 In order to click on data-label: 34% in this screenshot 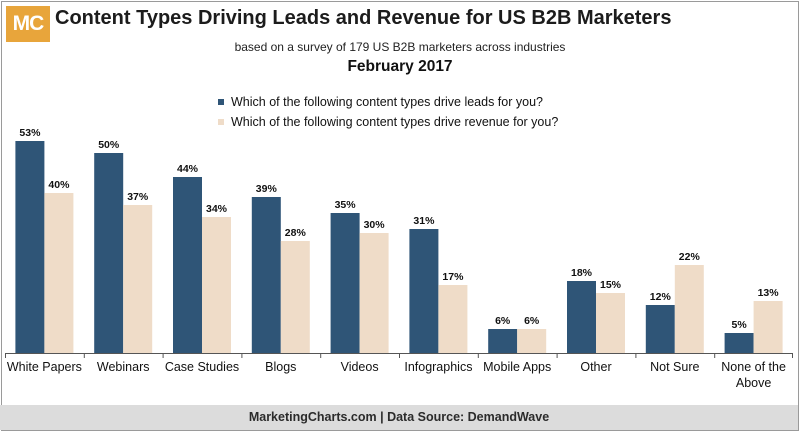, I will do `click(217, 209)`.